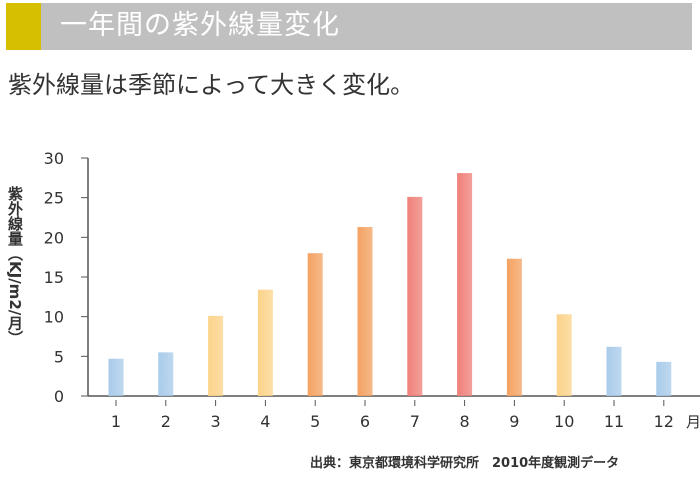  What do you see at coordinates (315, 421) in the screenshot?
I see `x-tick-label: 5` at bounding box center [315, 421].